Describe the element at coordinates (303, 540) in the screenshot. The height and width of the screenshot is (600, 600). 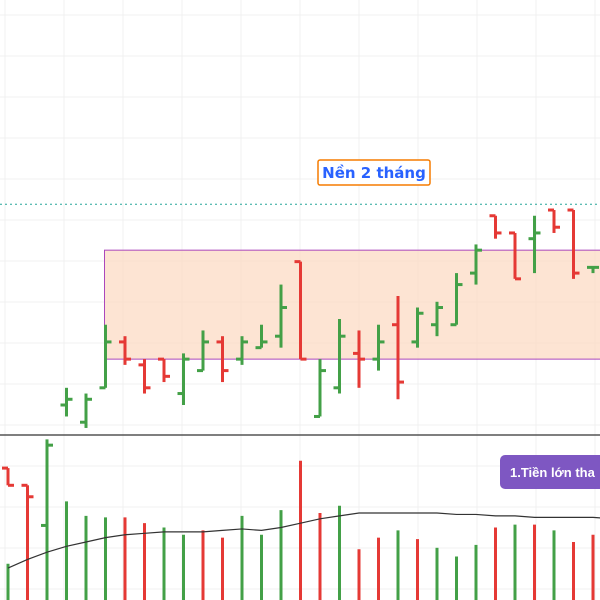
I see `volume-moving-average` at that location.